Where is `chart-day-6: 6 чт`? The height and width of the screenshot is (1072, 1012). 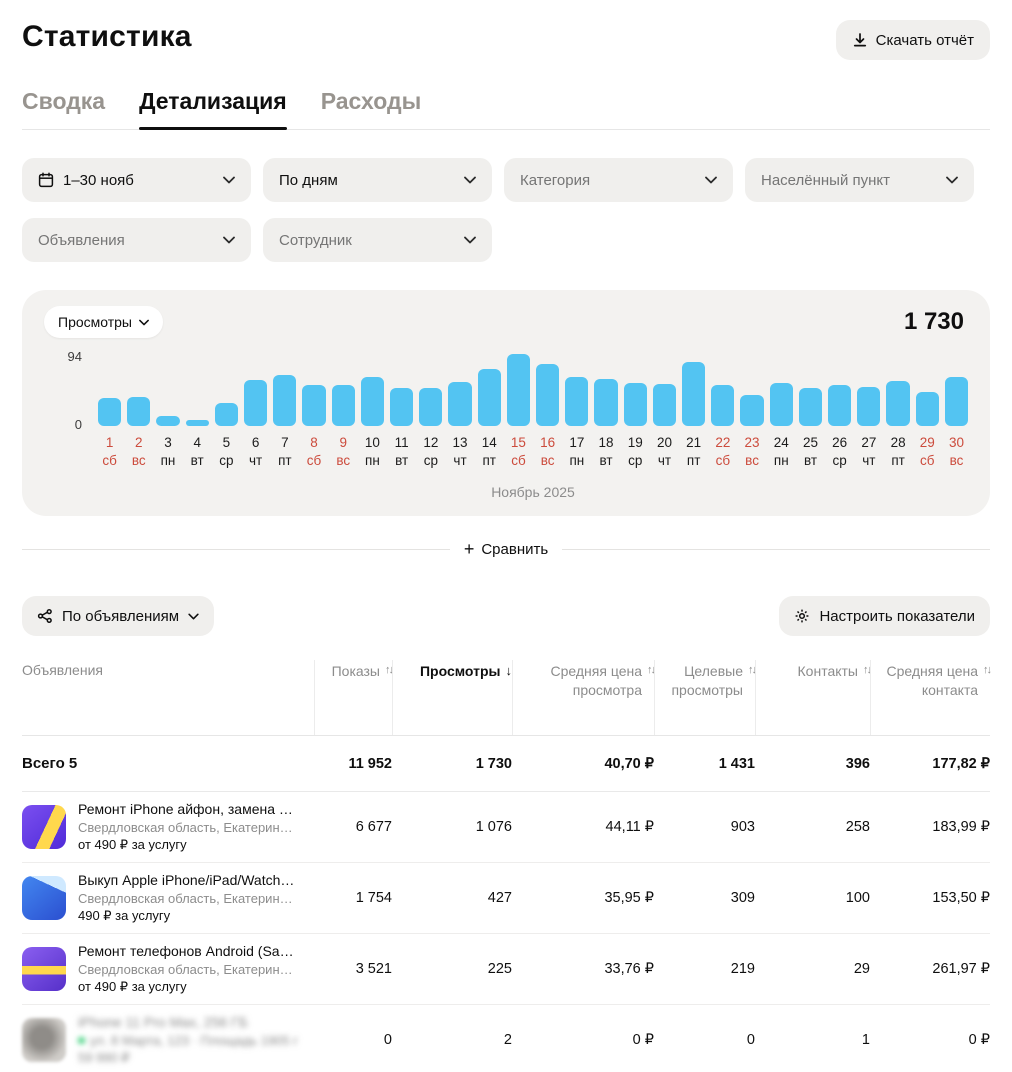 chart-day-6: 6 чт is located at coordinates (256, 411).